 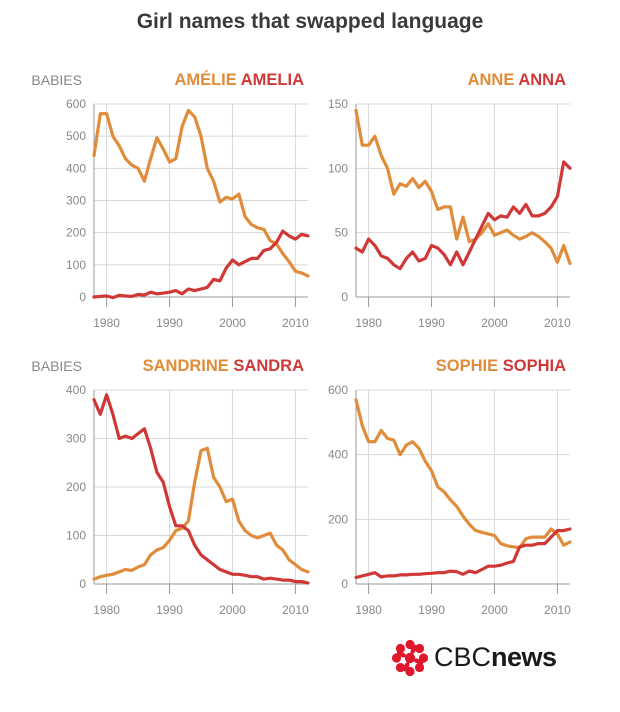 I want to click on cbc-gem-icon, so click(x=410, y=658).